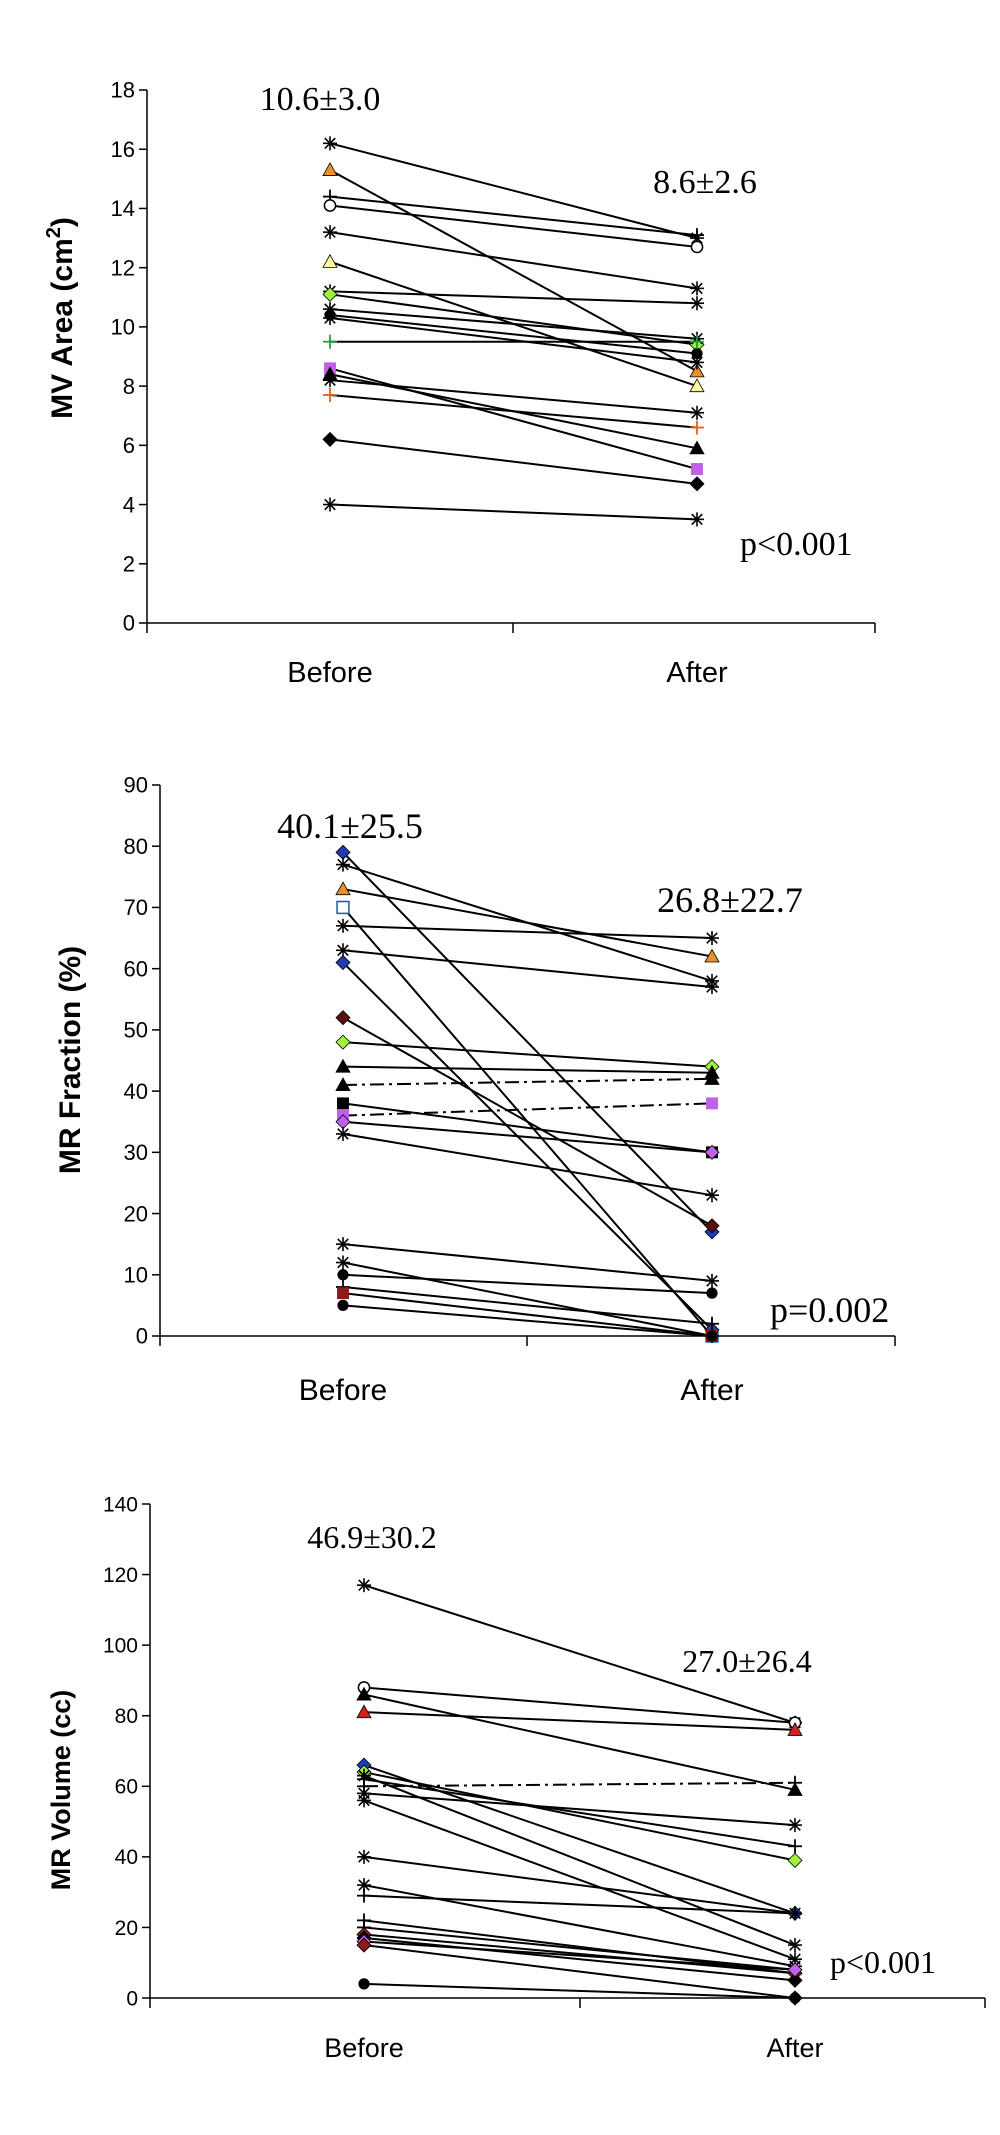  Describe the element at coordinates (350, 826) in the screenshot. I see `before-stat-label: 40.1±25.5` at that location.